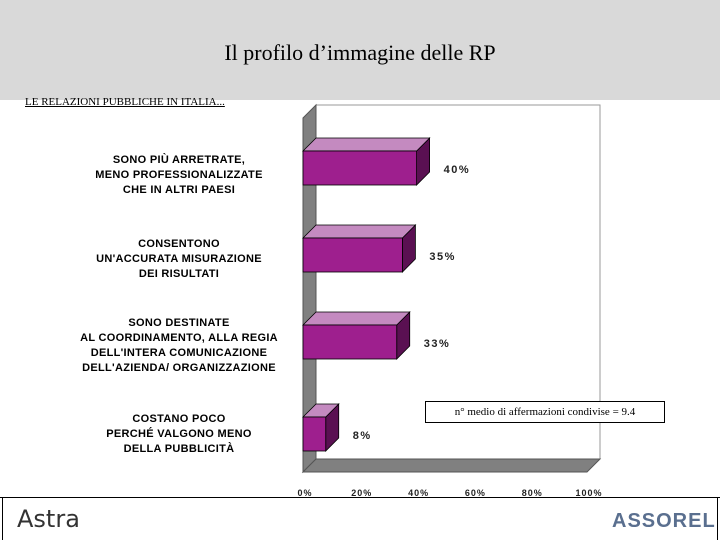 The width and height of the screenshot is (720, 540). I want to click on category-label-line: MENO PROFESSIONALIZZATE, so click(179, 174).